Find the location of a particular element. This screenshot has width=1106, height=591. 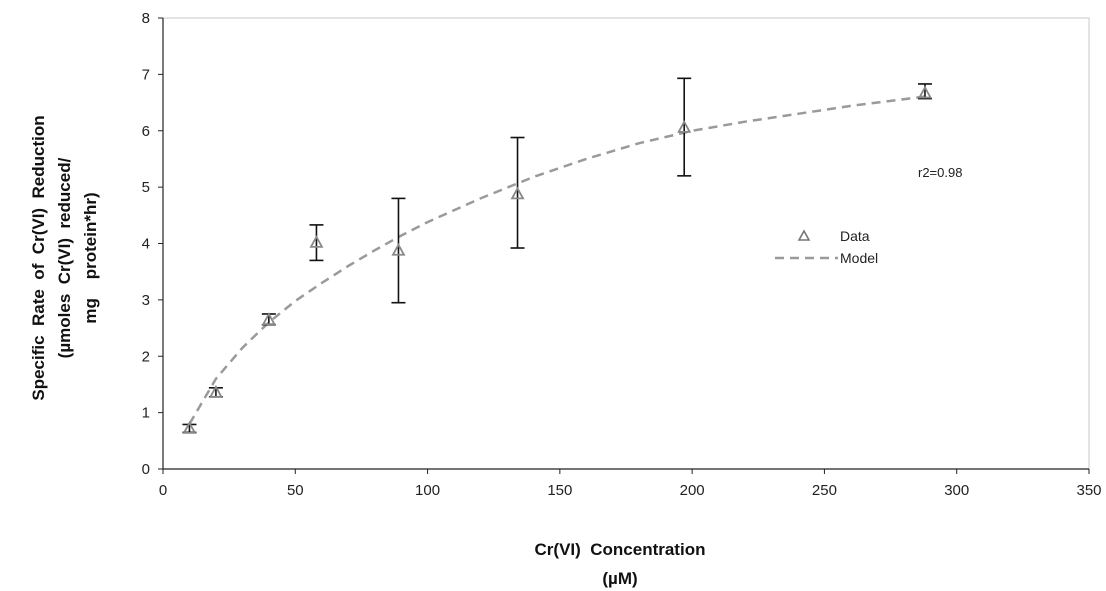

r2-annotation: r2=0.98 is located at coordinates (940, 172).